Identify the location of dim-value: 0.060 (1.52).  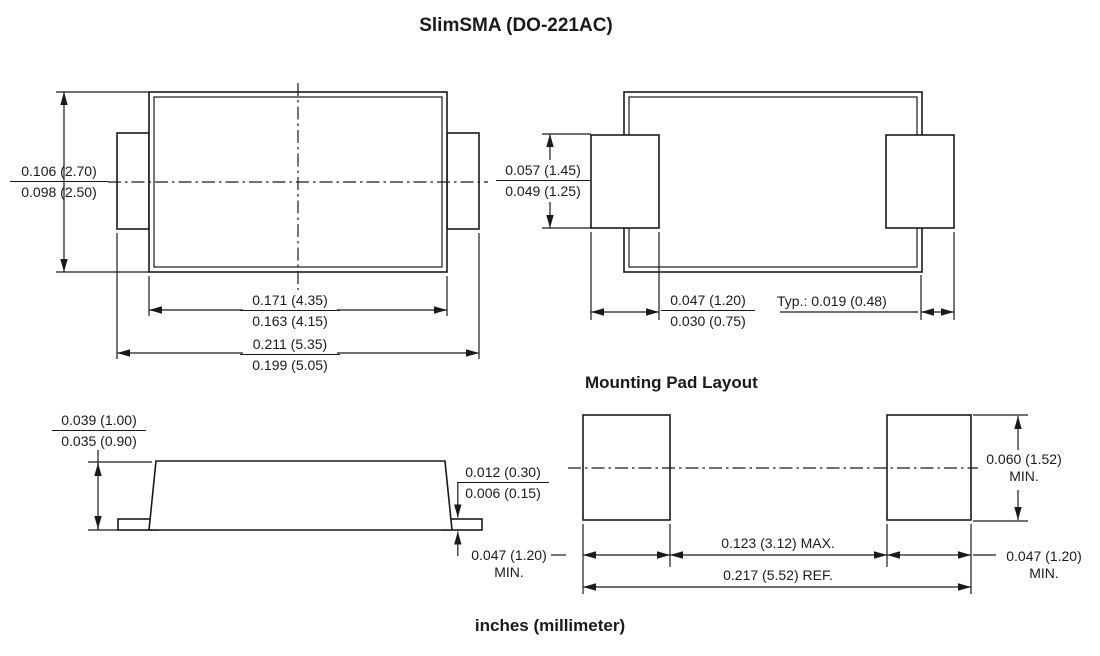
(1024, 459).